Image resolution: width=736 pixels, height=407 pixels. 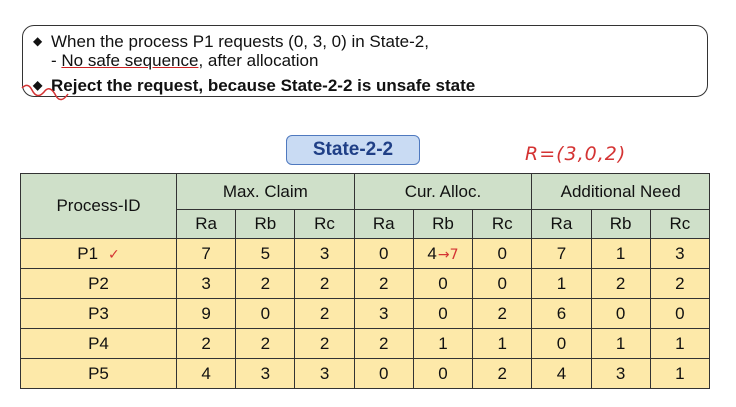 I want to click on table-cell: 5, so click(x=265, y=253).